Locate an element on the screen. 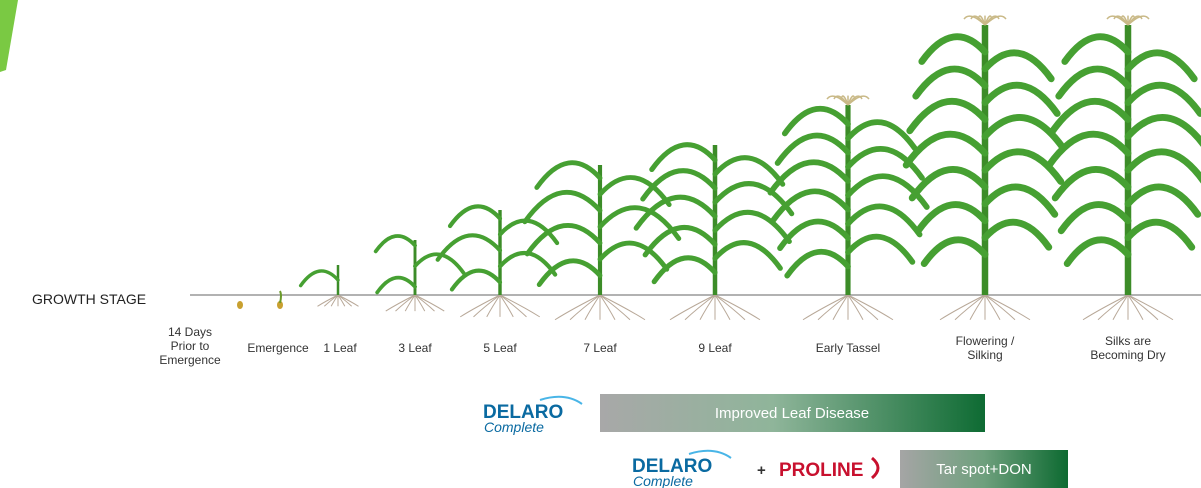 This screenshot has height=488, width=1201. stage-label: Emergence is located at coordinates (278, 348).